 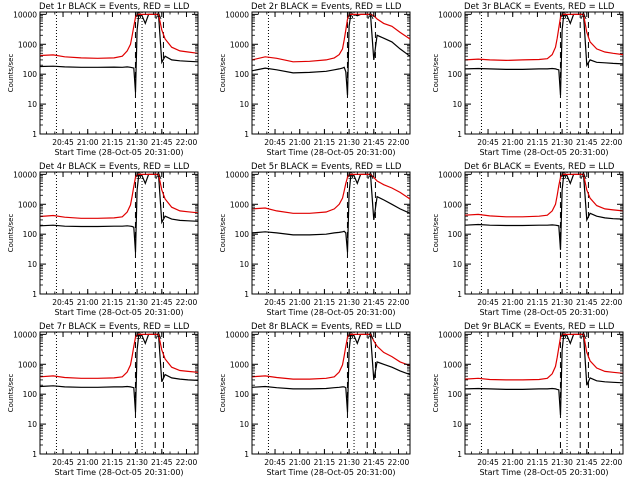 What do you see at coordinates (326, 7) in the screenshot?
I see `panel-title: Det 2r BLACK = Events, RED = LLD` at bounding box center [326, 7].